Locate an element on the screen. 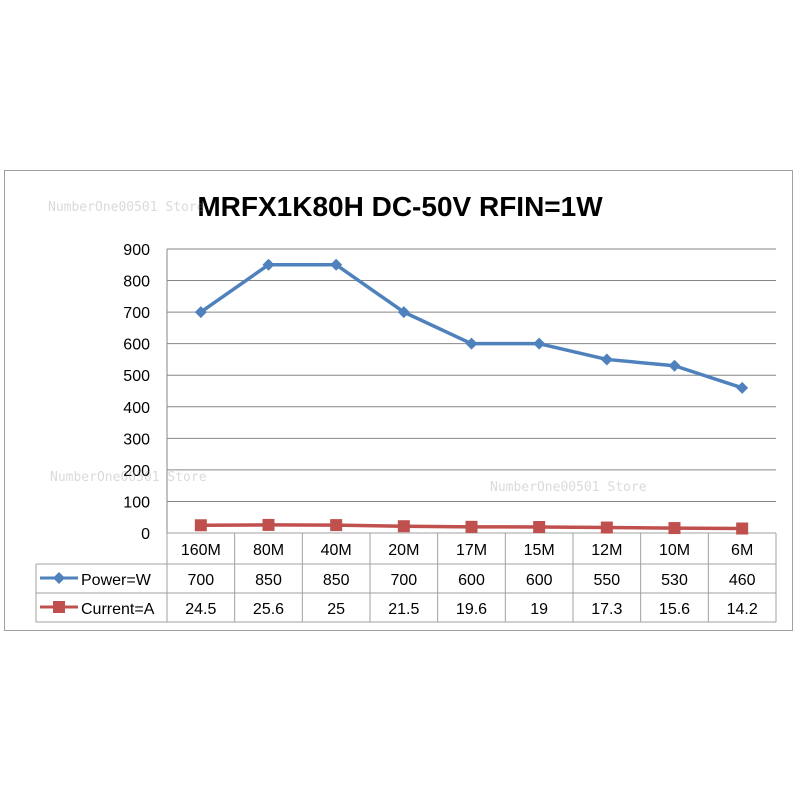  y-tick-label: 300 is located at coordinates (136, 439).